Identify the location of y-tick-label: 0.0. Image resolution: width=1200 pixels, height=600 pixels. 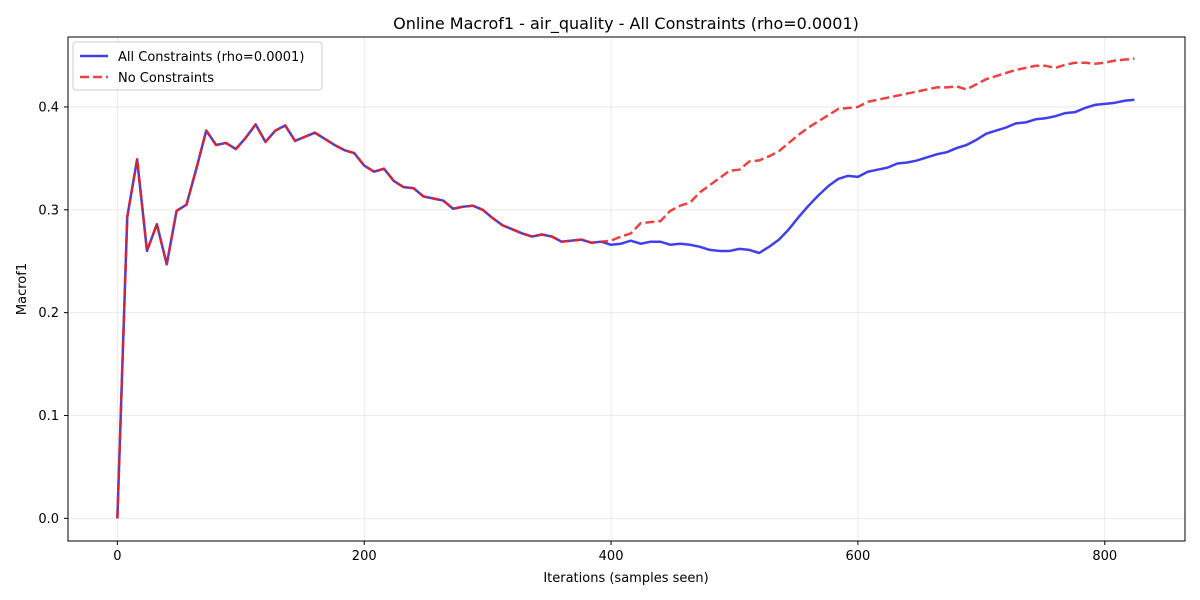
(48, 519).